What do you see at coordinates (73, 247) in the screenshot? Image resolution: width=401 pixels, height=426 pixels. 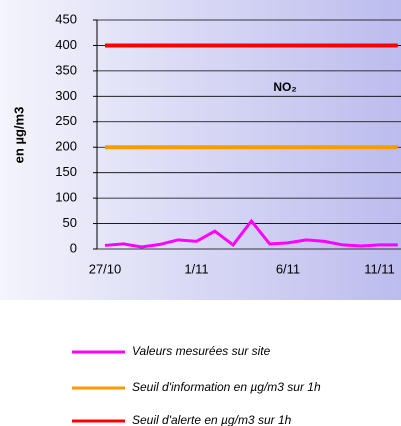 I see `y-tick-label: 0` at bounding box center [73, 247].